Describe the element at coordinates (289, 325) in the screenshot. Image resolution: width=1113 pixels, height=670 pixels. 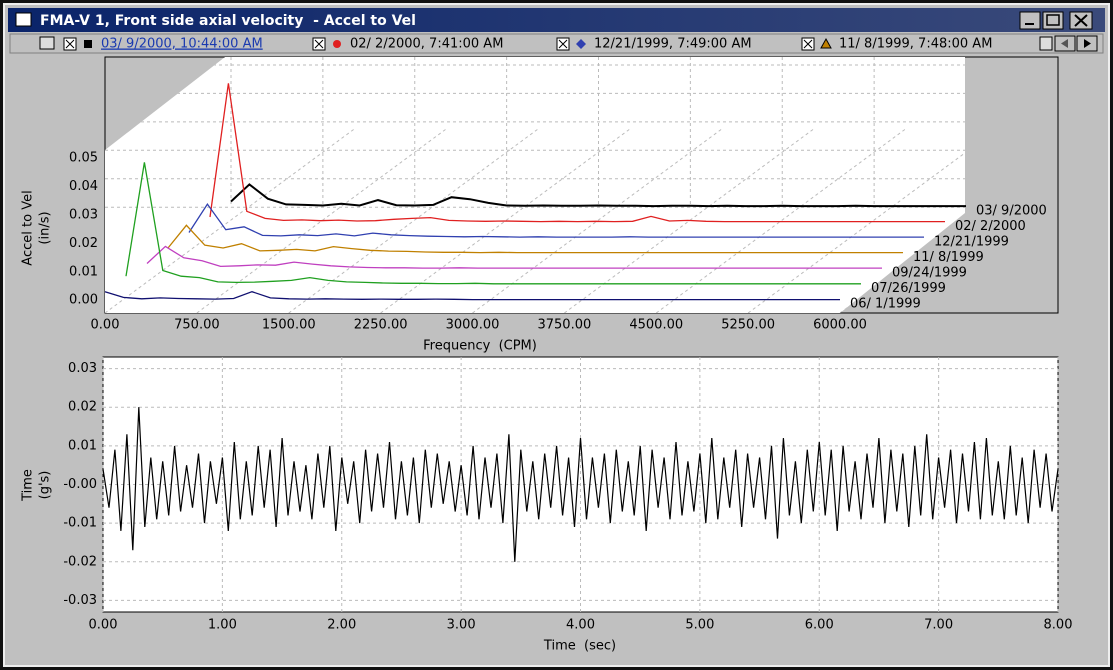
I see `x-tick-label: 1500.00` at that location.